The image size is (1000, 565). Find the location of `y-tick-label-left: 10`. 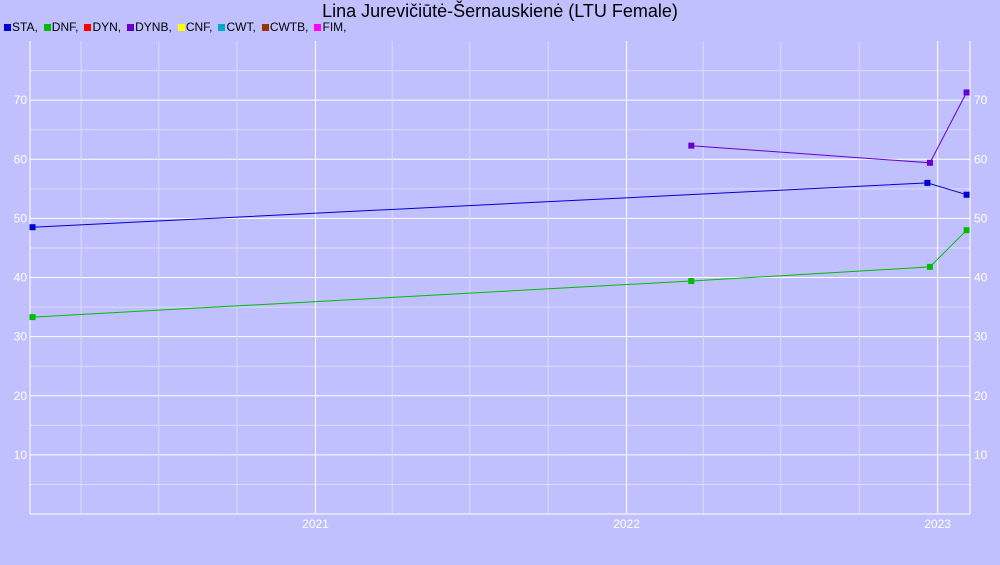

y-tick-label-left: 10 is located at coordinates (21, 455).